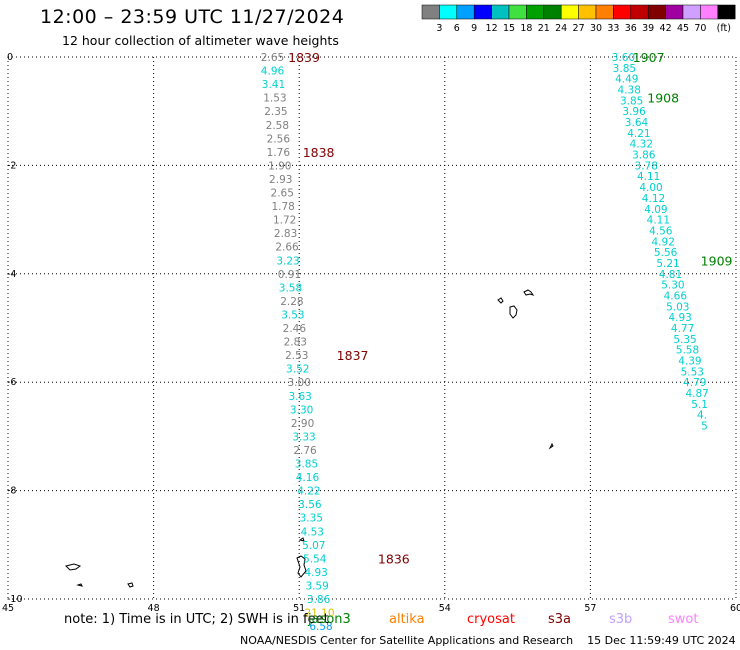 Image resolution: width=740 pixels, height=650 pixels. Describe the element at coordinates (646, 166) in the screenshot. I see `wave-height-label: 3.78` at that location.